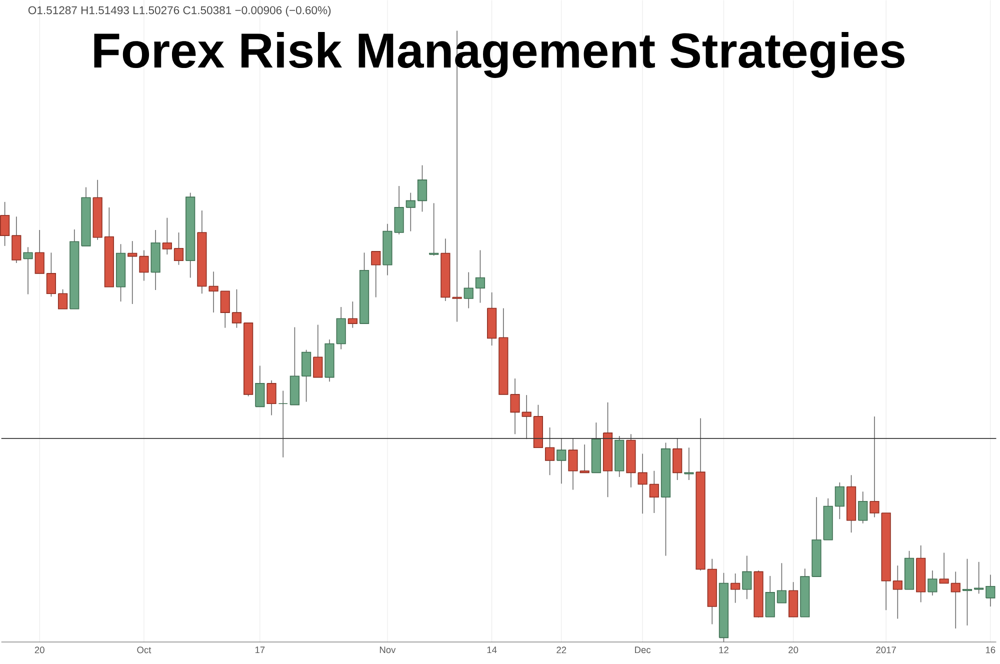  What do you see at coordinates (723, 650) in the screenshot?
I see `x-tick-label: 12` at bounding box center [723, 650].